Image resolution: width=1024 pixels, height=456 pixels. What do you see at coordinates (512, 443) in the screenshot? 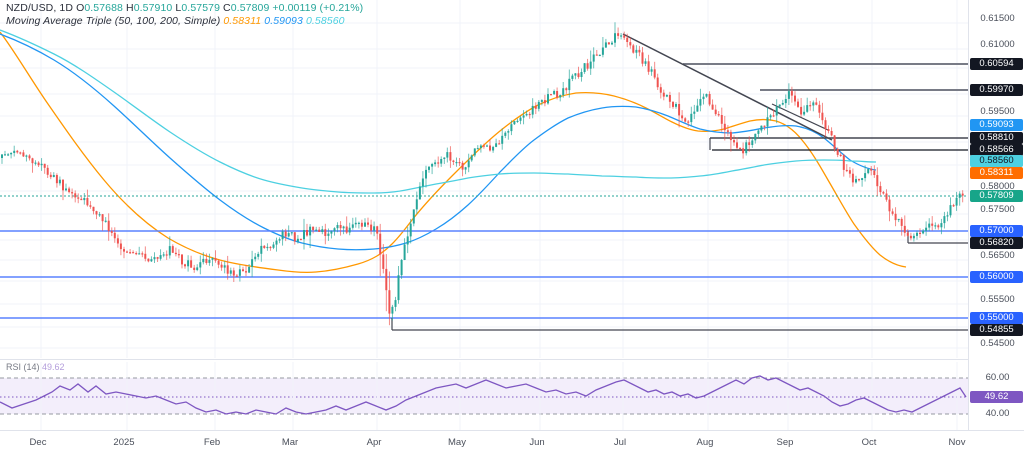
I see `time-scale: Dec 2025 Feb Mar Apr May Jun Jul Aug Sep Oct Nov` at bounding box center [512, 443].